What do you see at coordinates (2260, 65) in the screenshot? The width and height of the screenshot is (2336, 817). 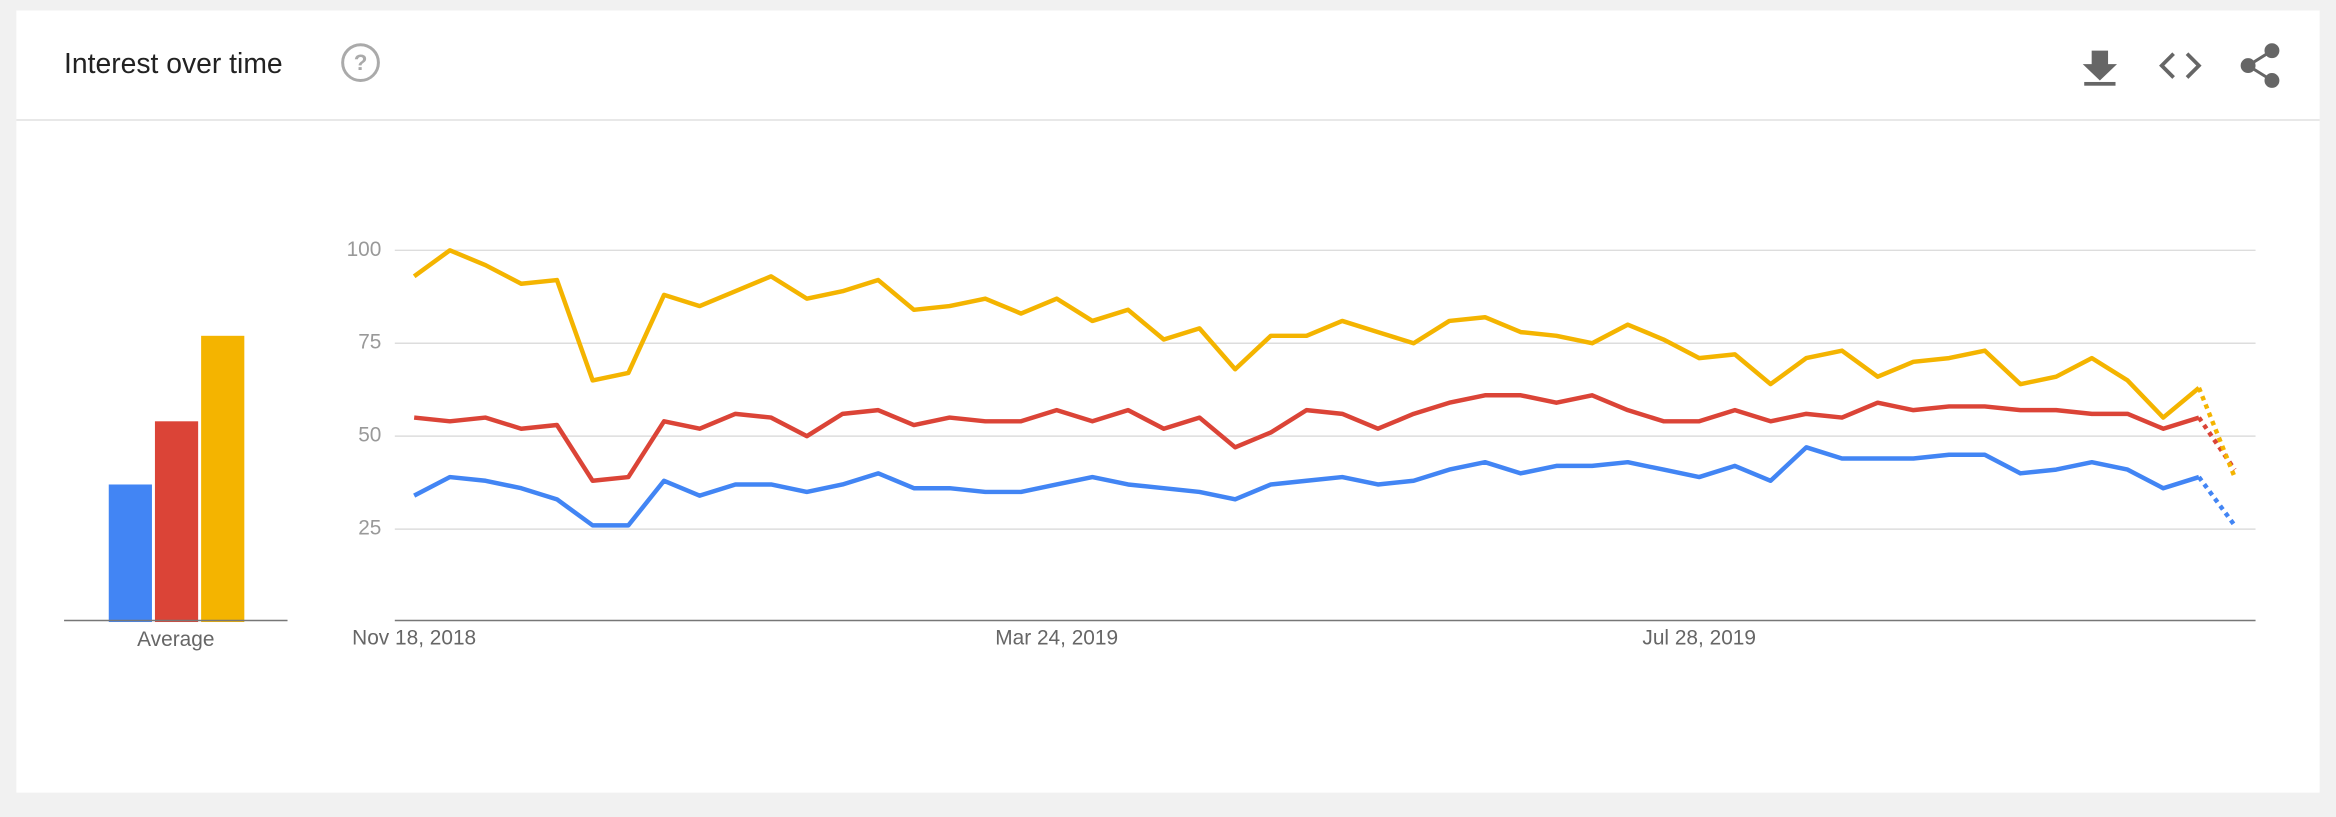 I see `share-icon` at bounding box center [2260, 65].